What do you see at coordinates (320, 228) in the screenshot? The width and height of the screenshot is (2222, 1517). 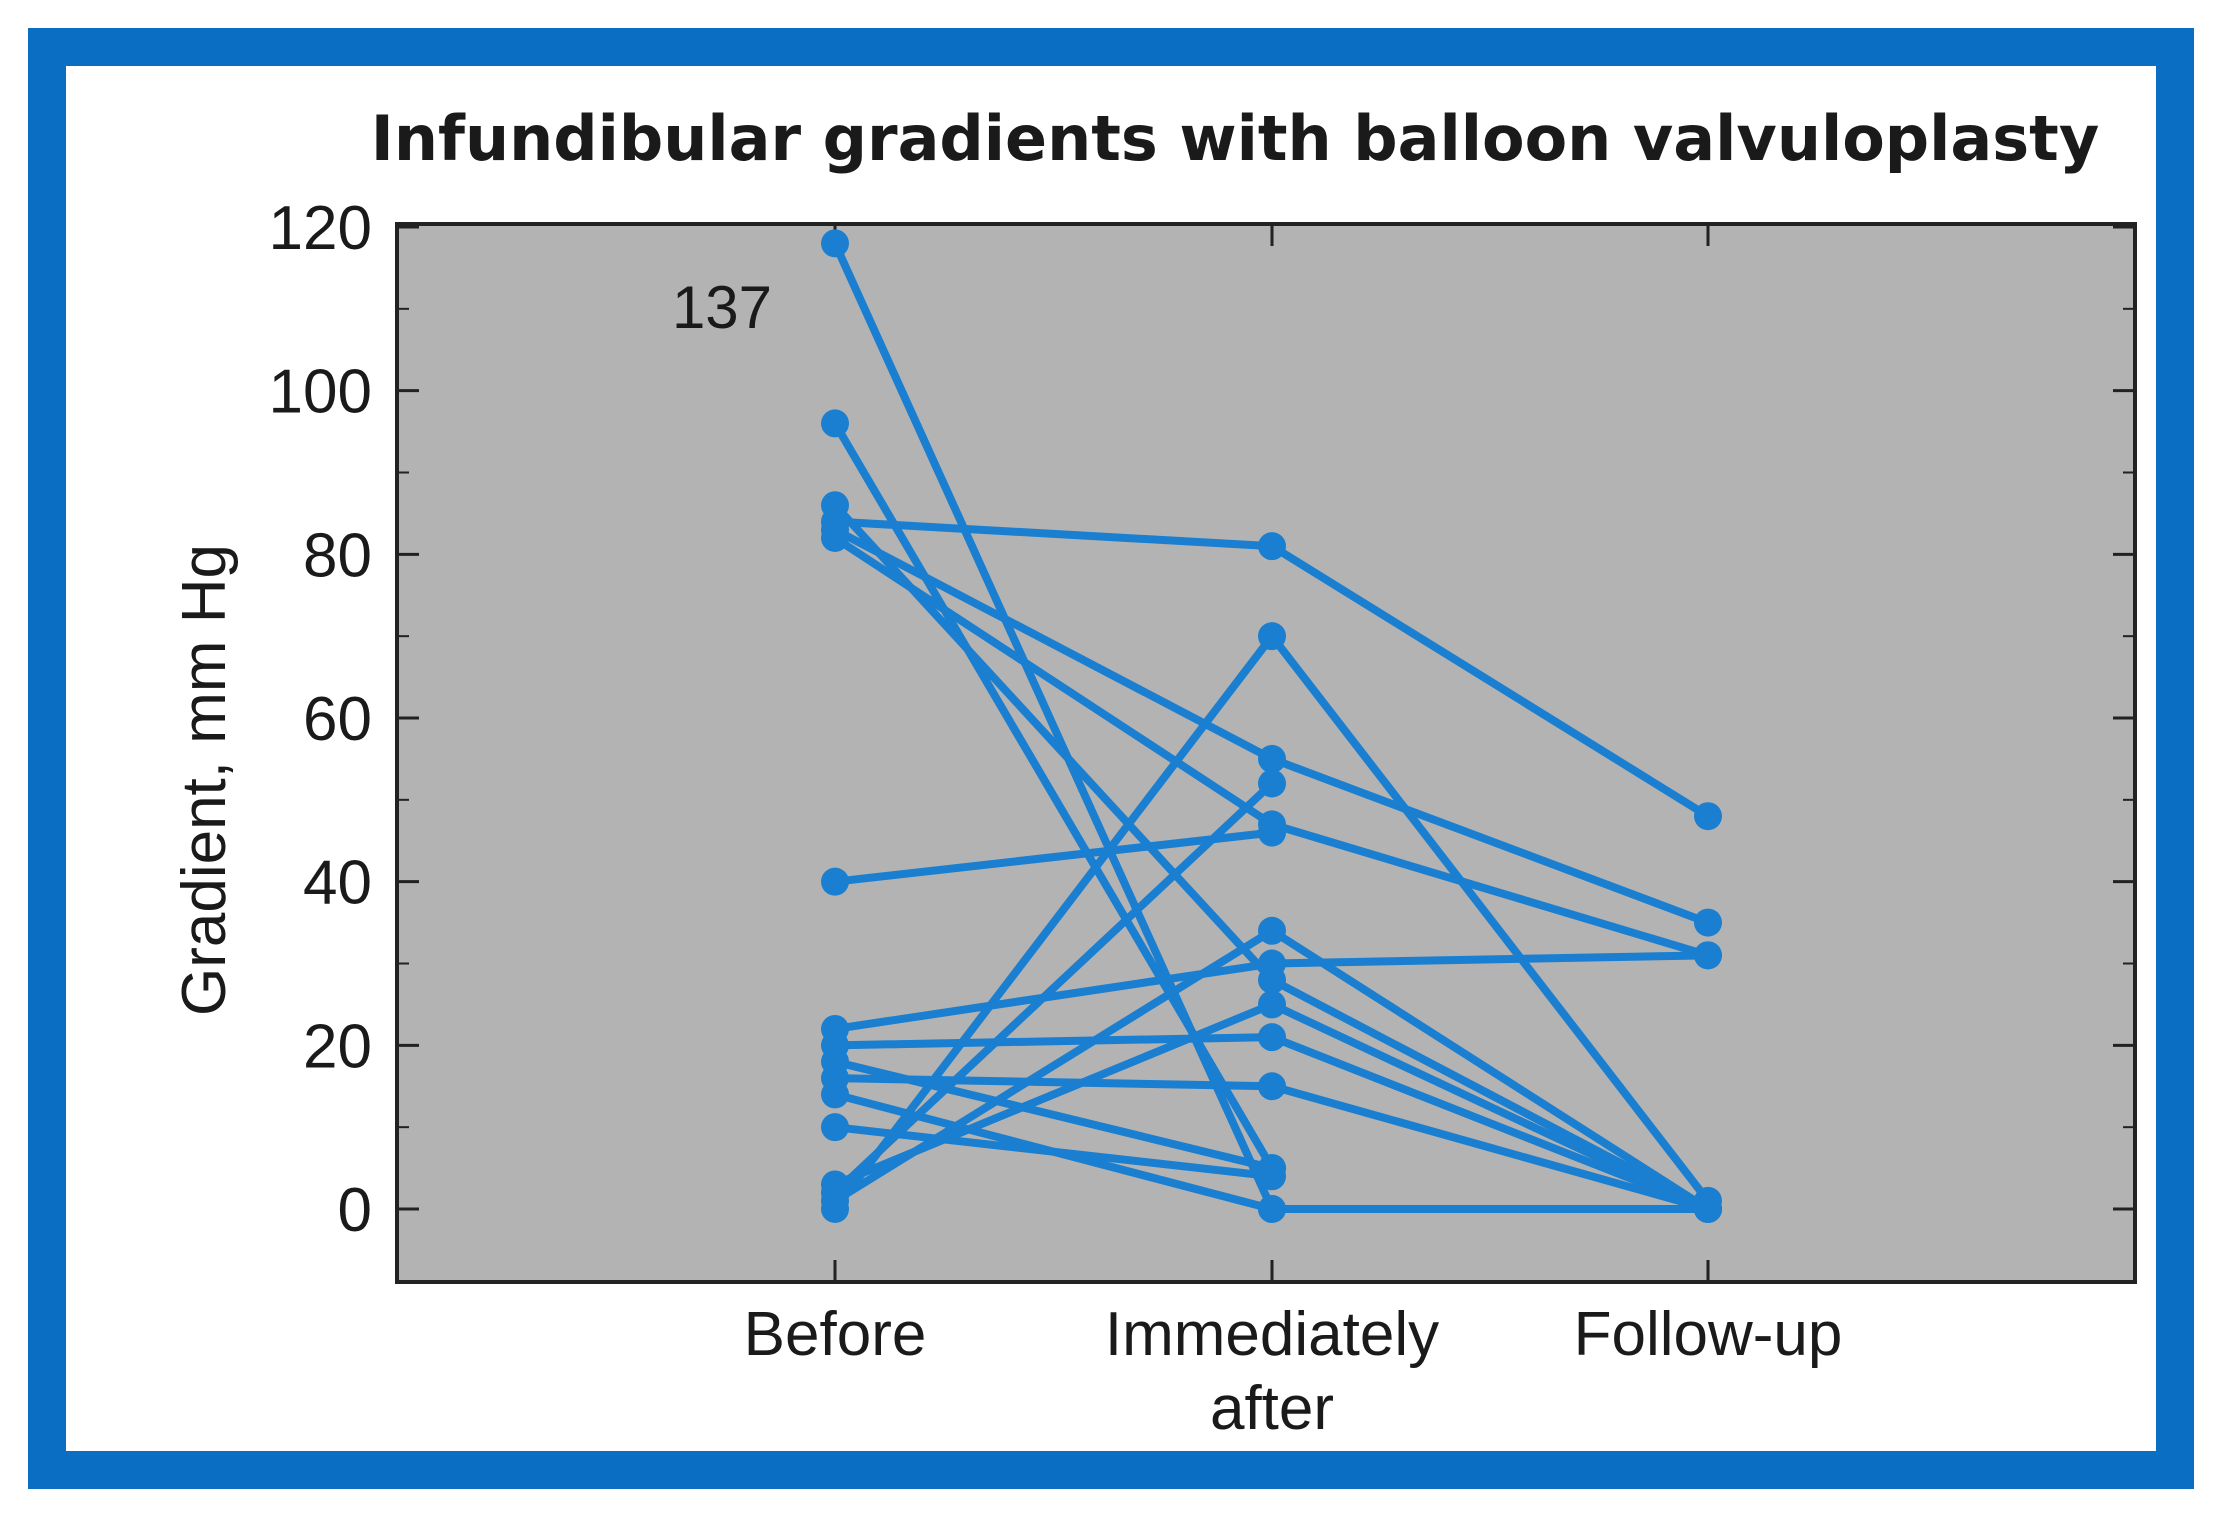 I see `y-tick-label-120: 120` at bounding box center [320, 228].